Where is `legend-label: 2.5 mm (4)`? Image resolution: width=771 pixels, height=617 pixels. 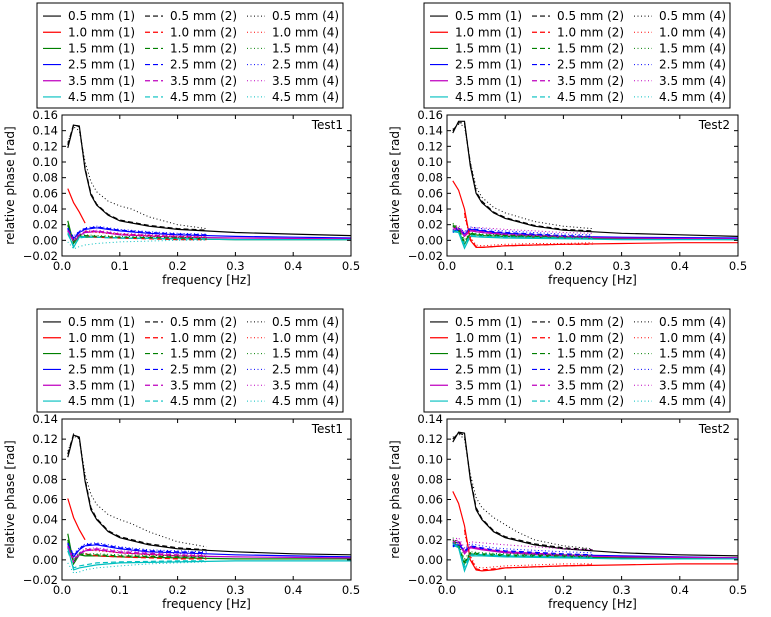 legend-label: 2.5 mm (4) is located at coordinates (692, 65).